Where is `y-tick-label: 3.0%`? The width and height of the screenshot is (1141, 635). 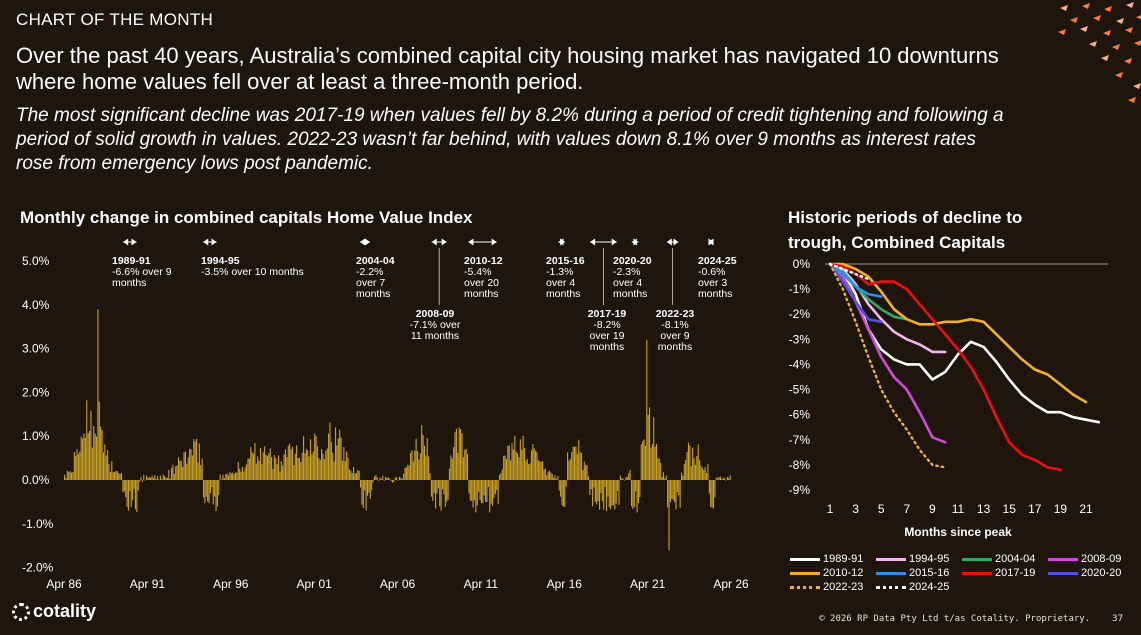 y-tick-label: 3.0% is located at coordinates (36, 349).